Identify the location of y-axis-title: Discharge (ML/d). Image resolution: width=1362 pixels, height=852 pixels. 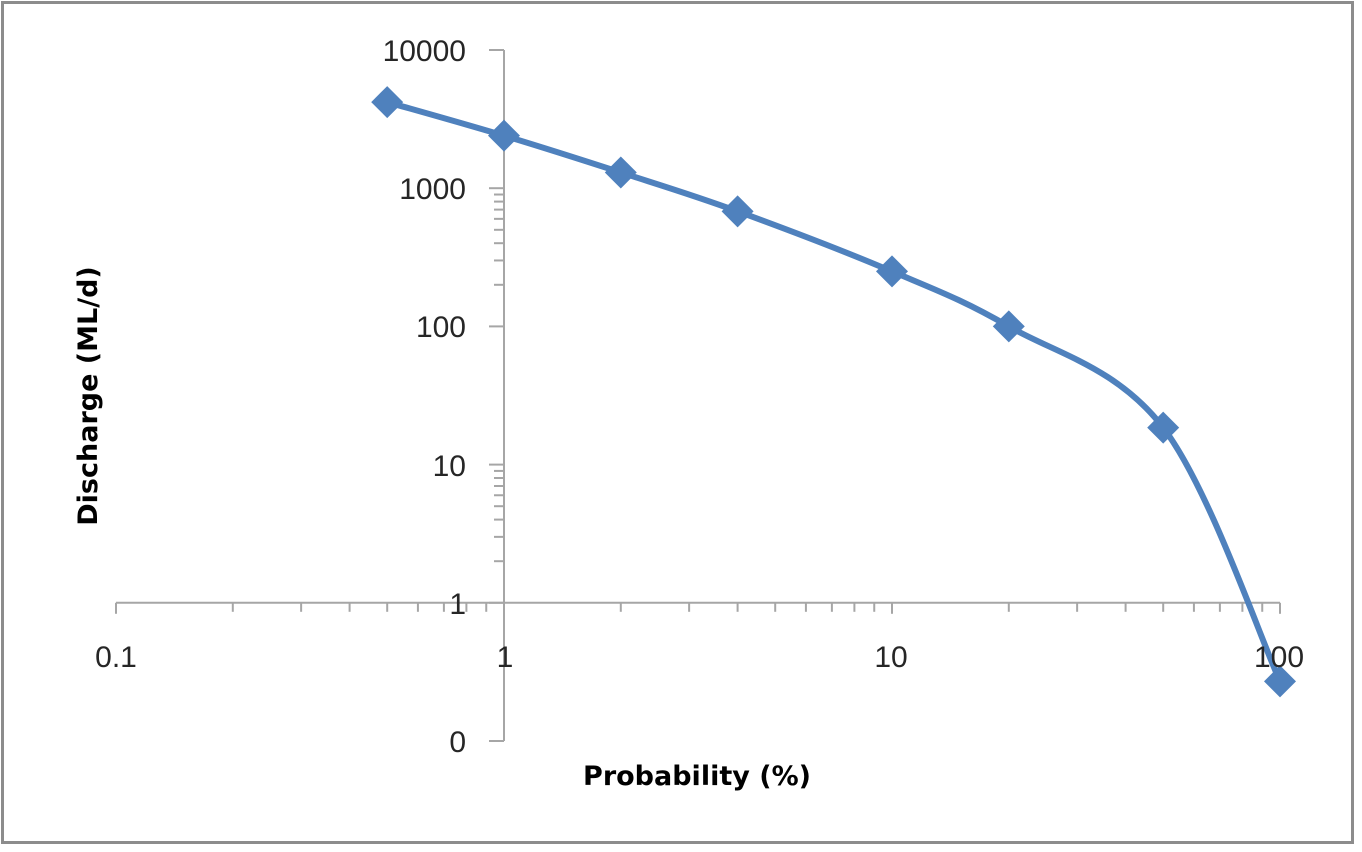
(88, 395).